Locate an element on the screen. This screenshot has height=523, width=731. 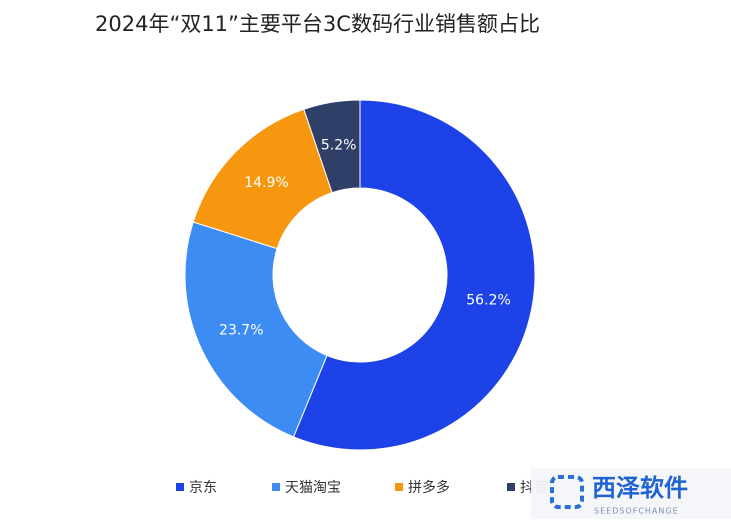
data-label: 56.2% is located at coordinates (488, 300).